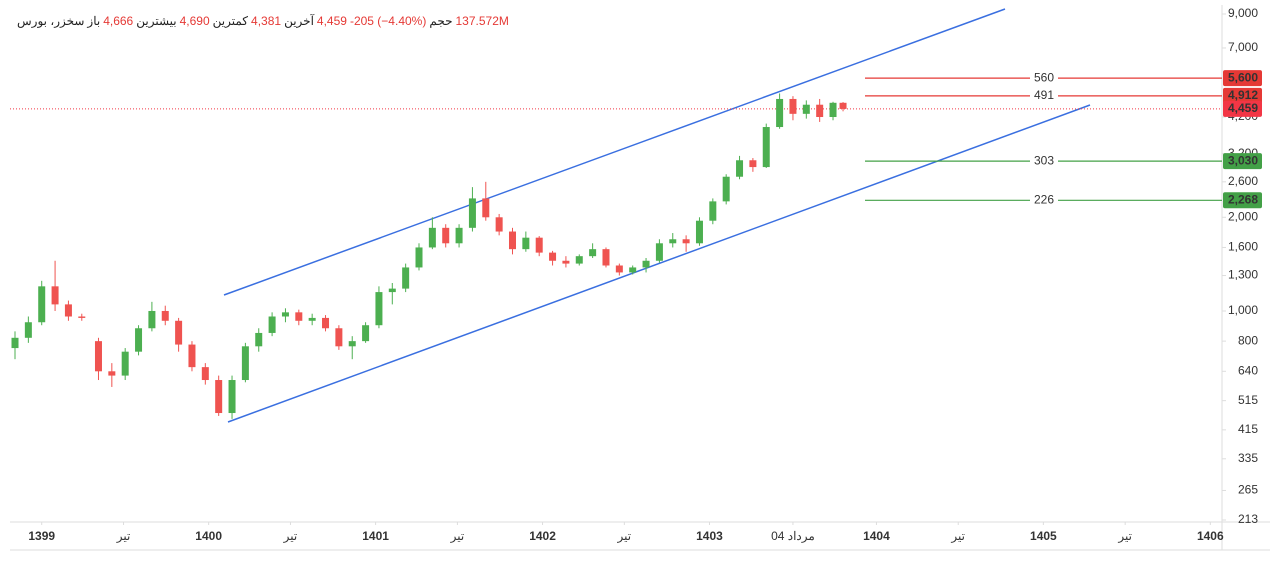 This screenshot has width=1280, height=561. What do you see at coordinates (1243, 181) in the screenshot?
I see `y-tick-label: 2,600` at bounding box center [1243, 181].